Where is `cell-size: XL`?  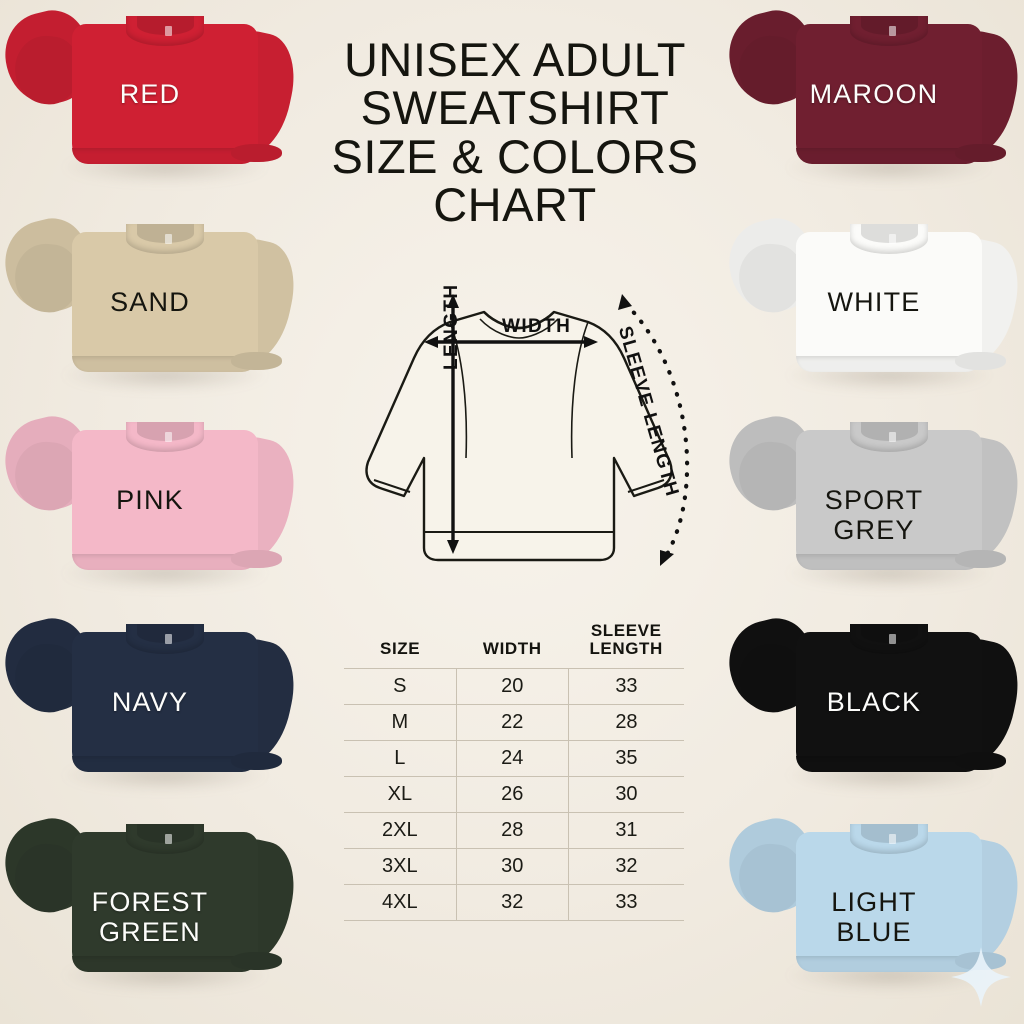 cell-size: XL is located at coordinates (400, 794).